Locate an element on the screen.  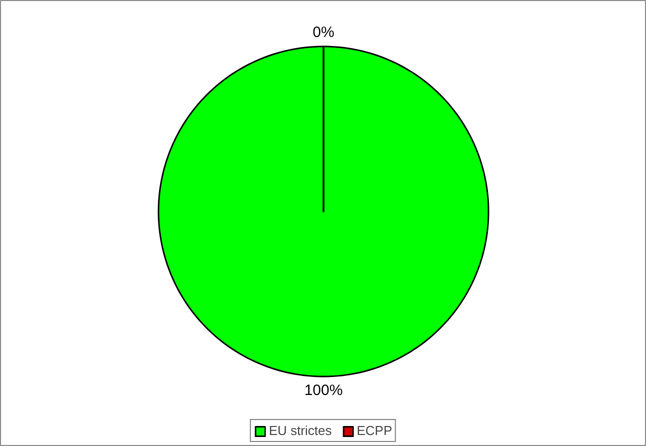
data-label: 100% is located at coordinates (323, 390).